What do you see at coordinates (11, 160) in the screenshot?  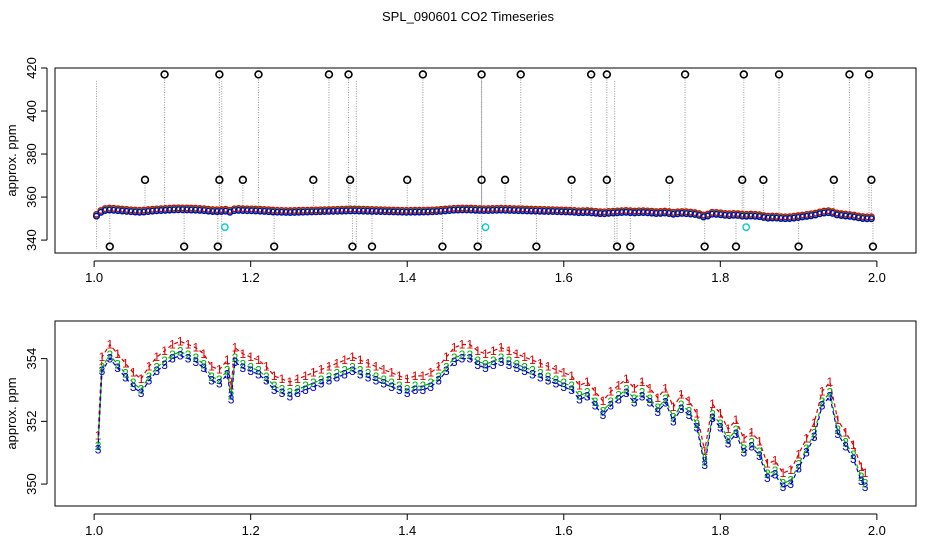 I see `top-y-axis-title: approx. ppm` at bounding box center [11, 160].